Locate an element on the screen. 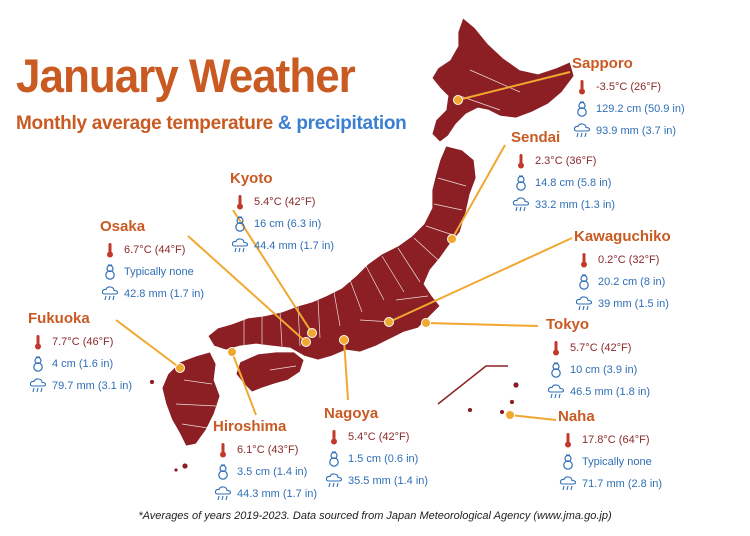 This screenshot has width=750, height=536. snowfall-value: 20.2 cm (8 in) is located at coordinates (632, 282).